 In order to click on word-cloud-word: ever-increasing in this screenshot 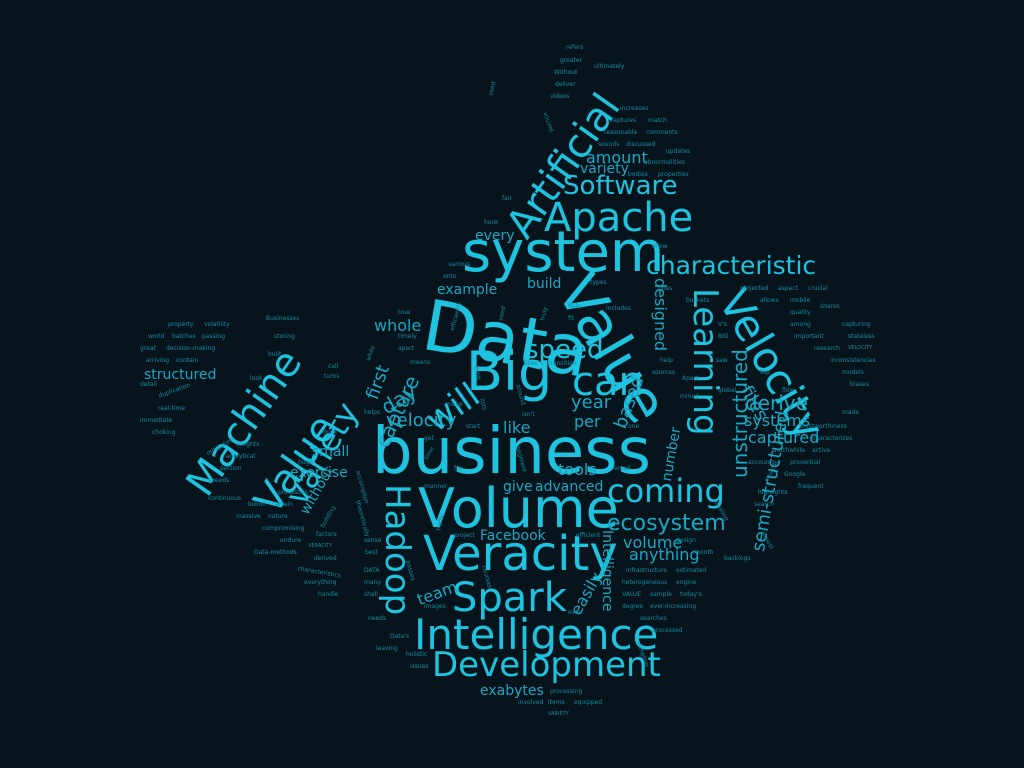, I will do `click(673, 606)`.